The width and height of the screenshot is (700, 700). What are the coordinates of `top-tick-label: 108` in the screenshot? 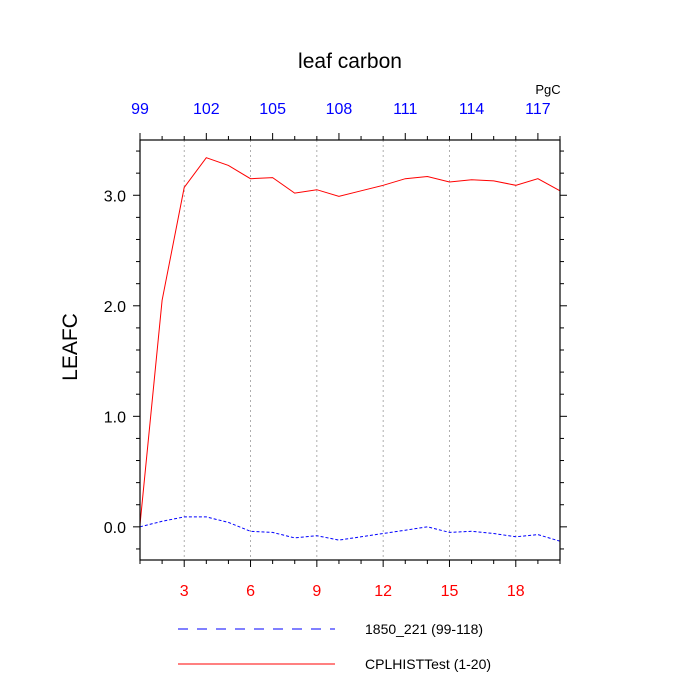 It's located at (339, 109).